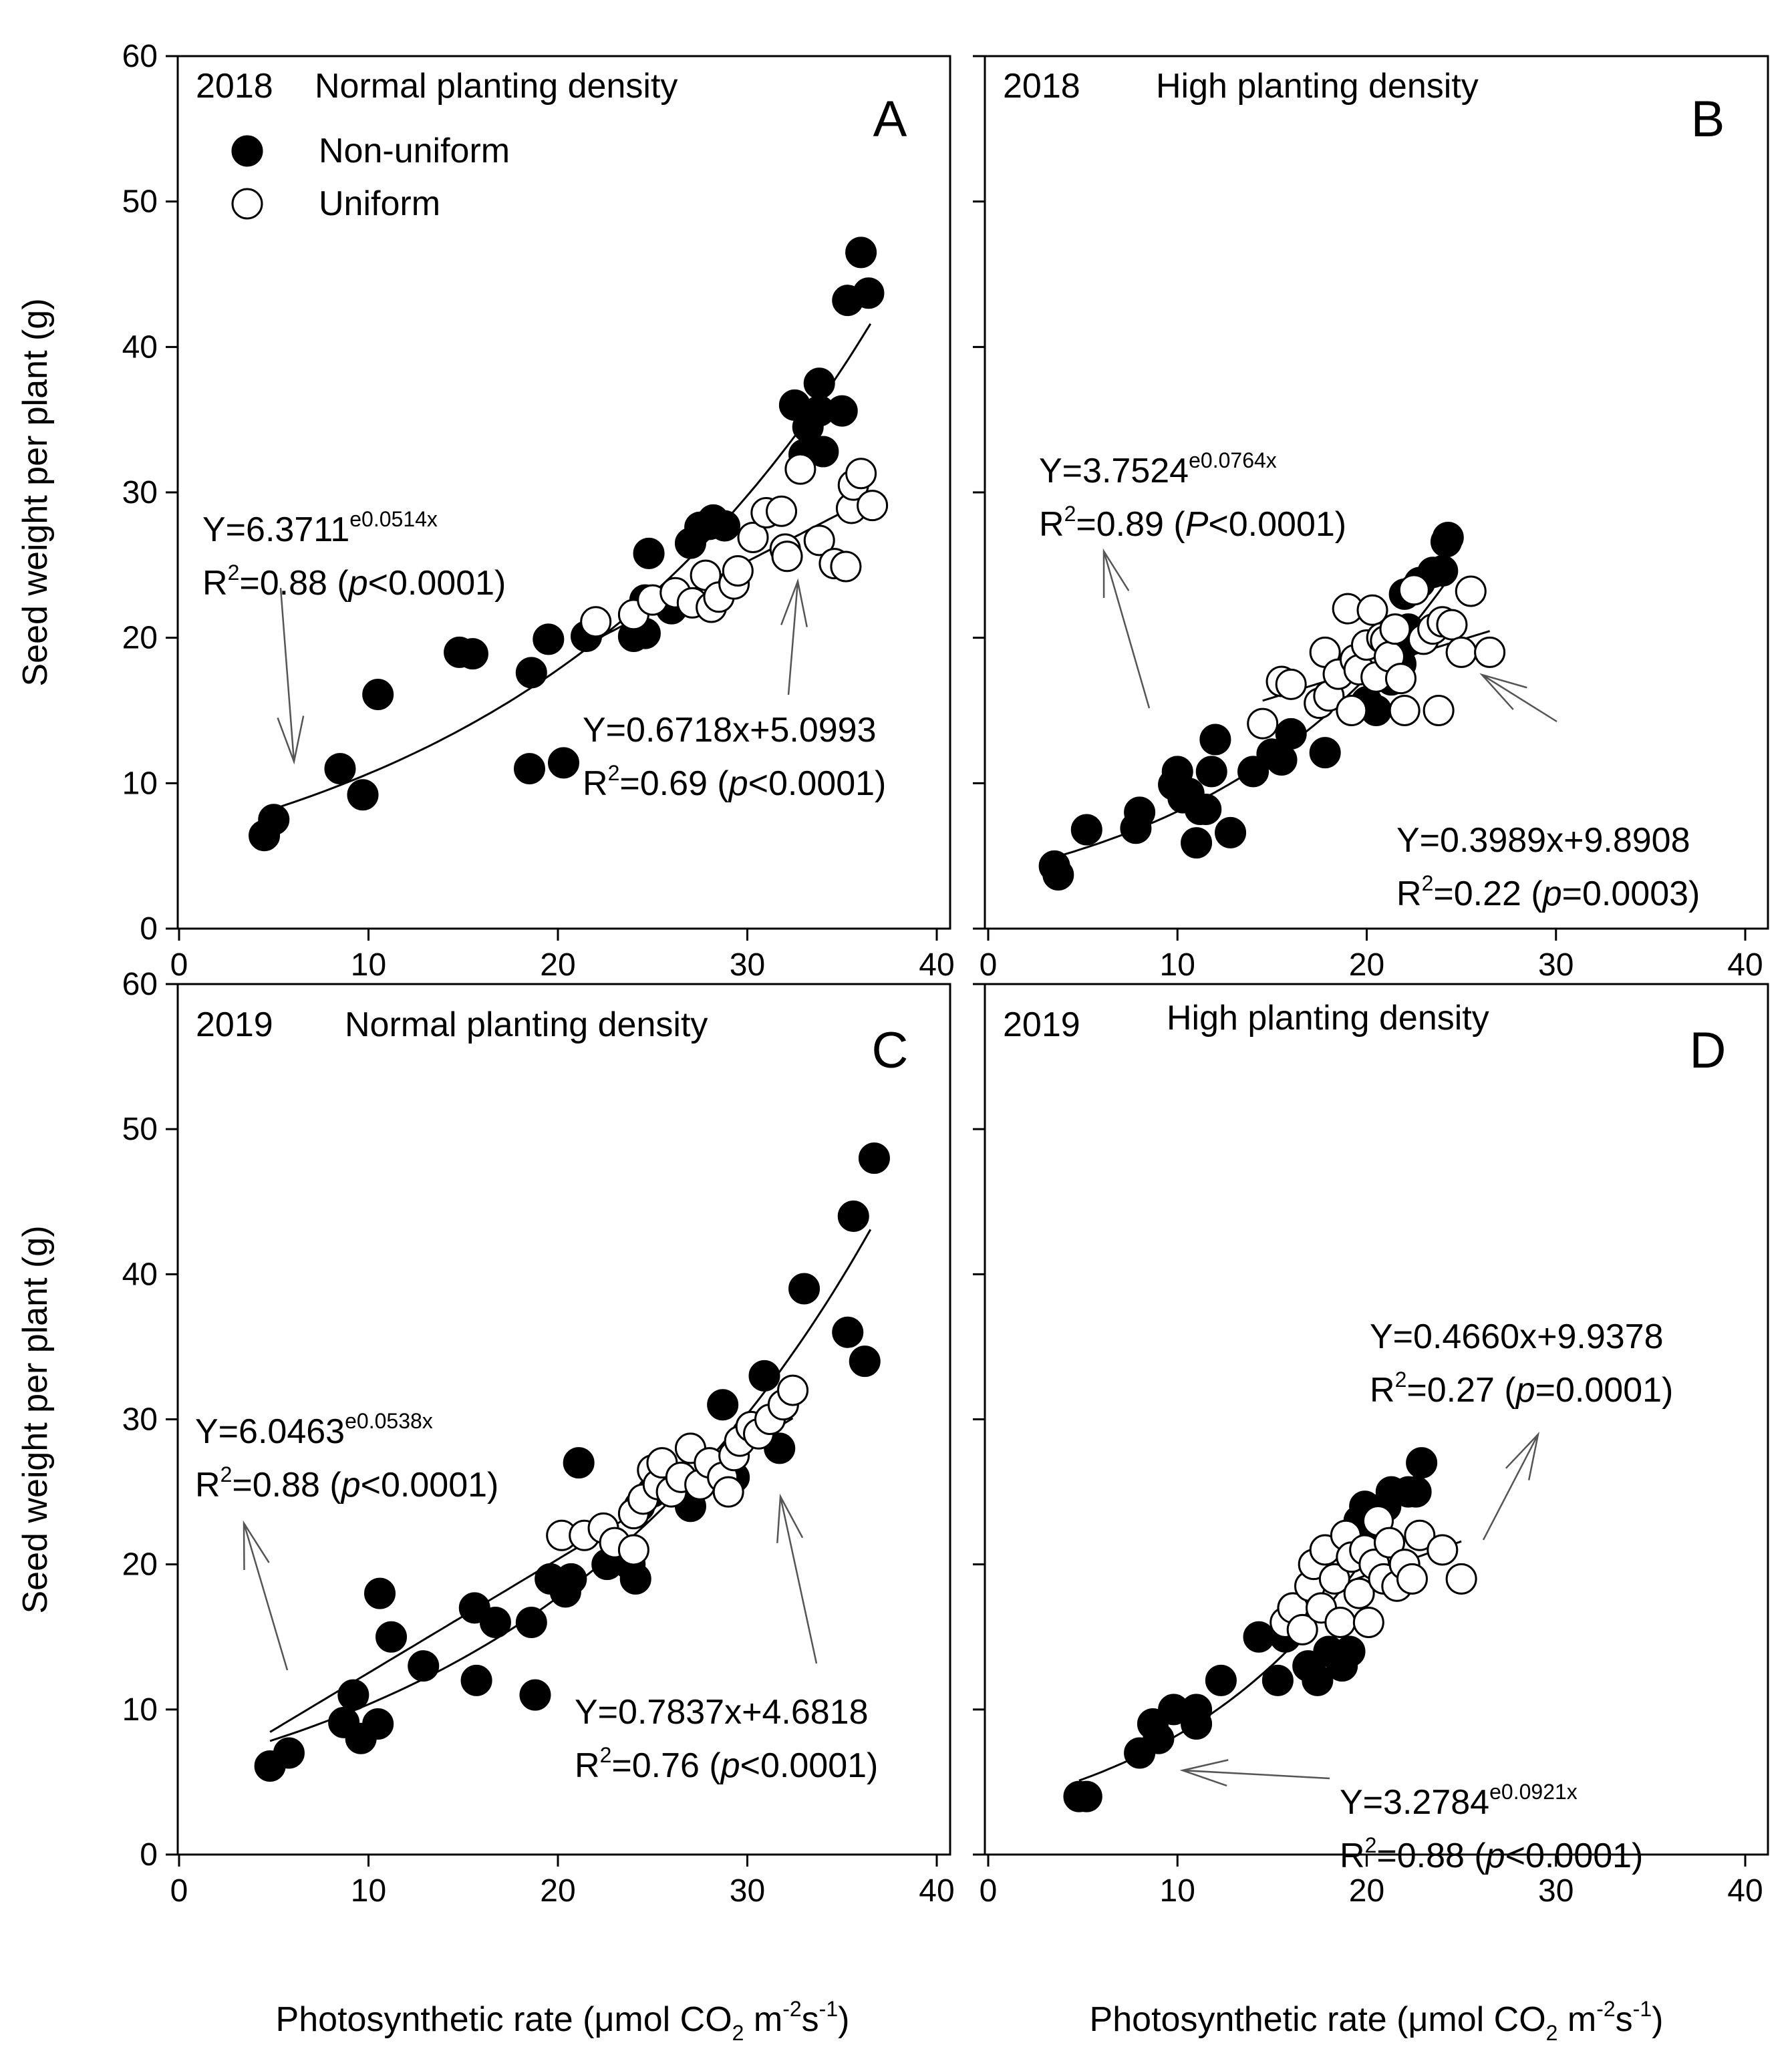 This screenshot has height=2067, width=1792. What do you see at coordinates (389, 1421) in the screenshot?
I see `equation-exponent: e0.0538x` at bounding box center [389, 1421].